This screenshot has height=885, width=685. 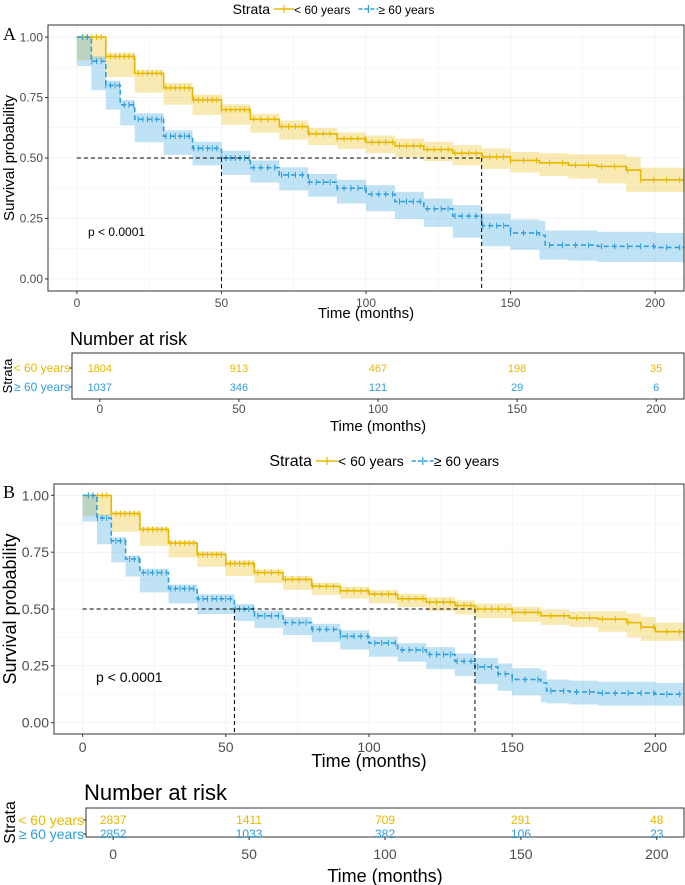 I want to click on risk-count: 198, so click(x=517, y=369).